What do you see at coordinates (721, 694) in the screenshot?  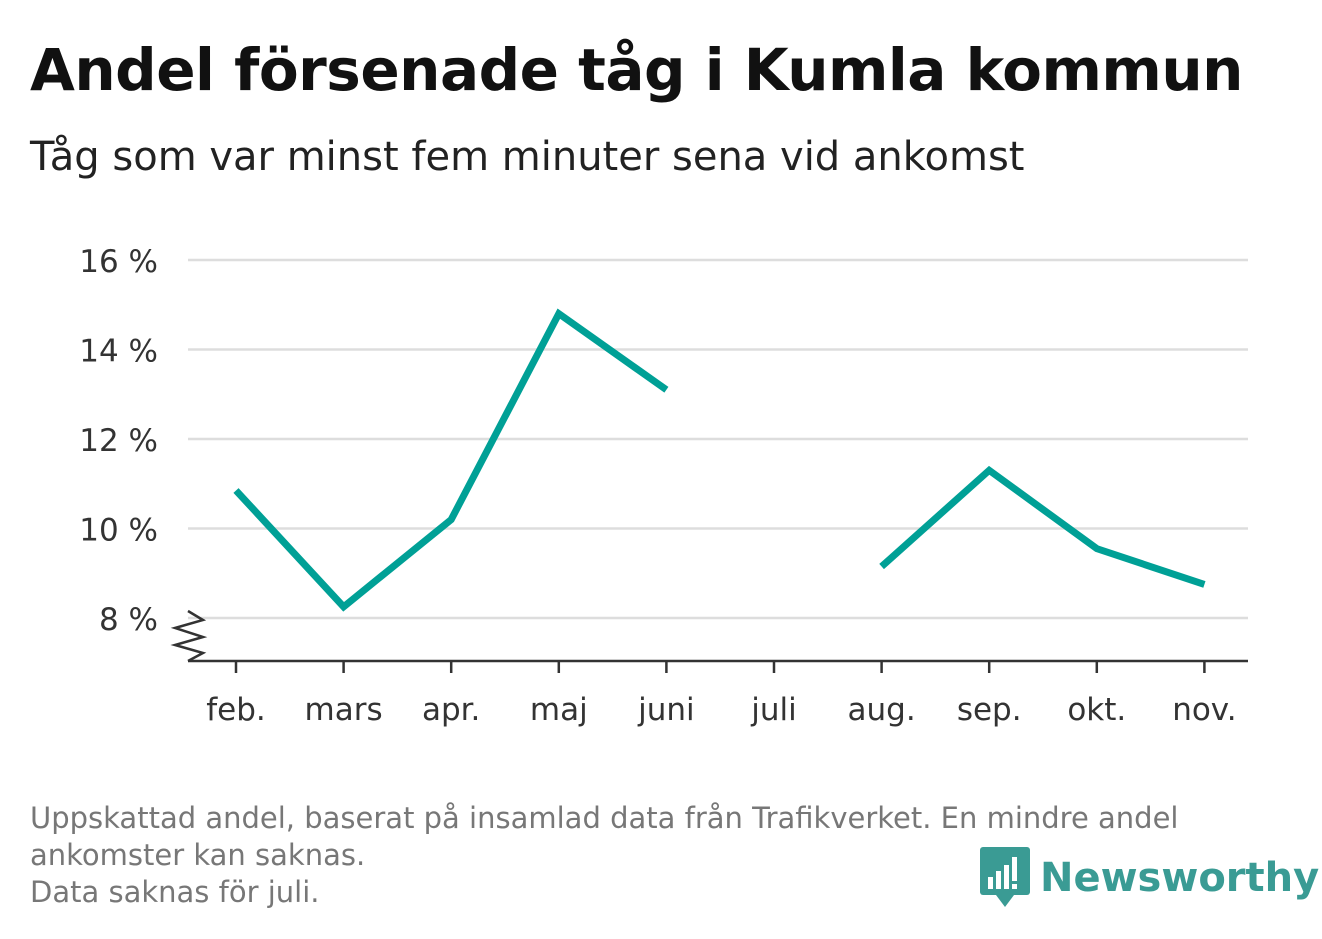 I see `x-axis-ticks: feb. mars apr. maj juni juli aug. sep. okt. nov.` at bounding box center [721, 694].